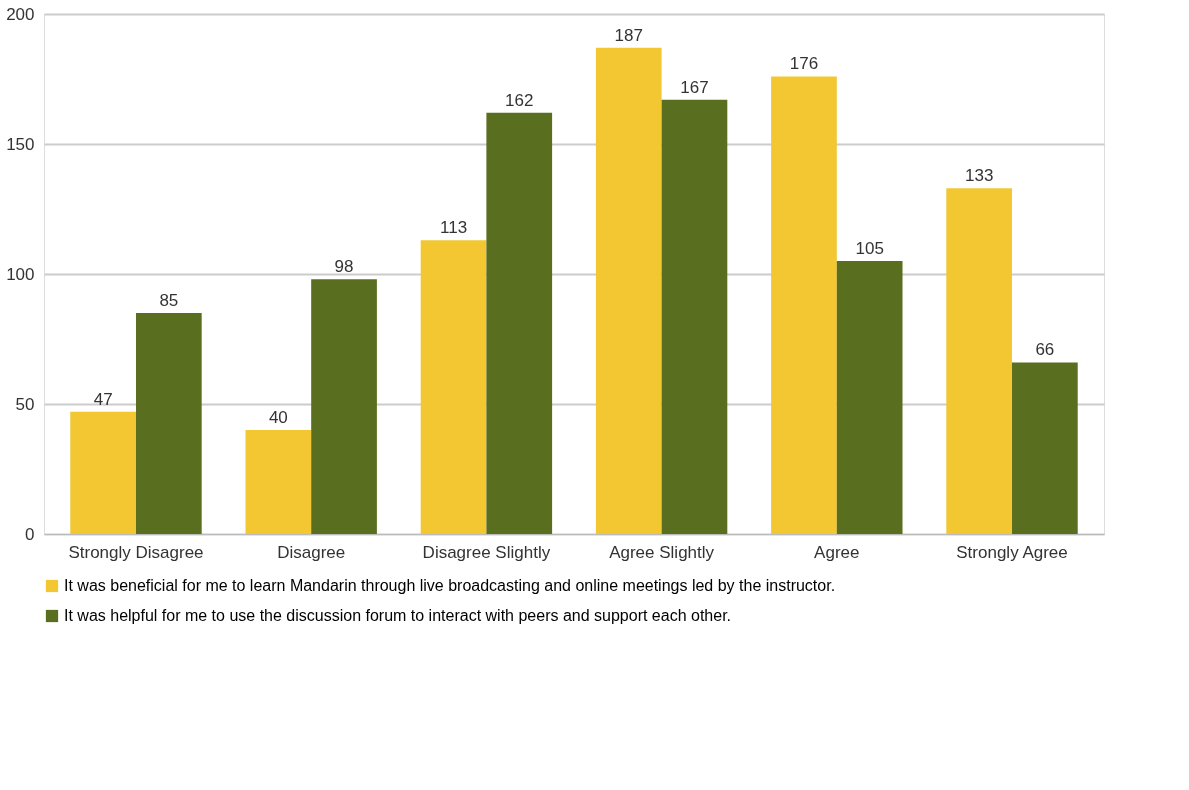 Image resolution: width=1189 pixels, height=790 pixels. I want to click on data-label: 167, so click(694, 87).